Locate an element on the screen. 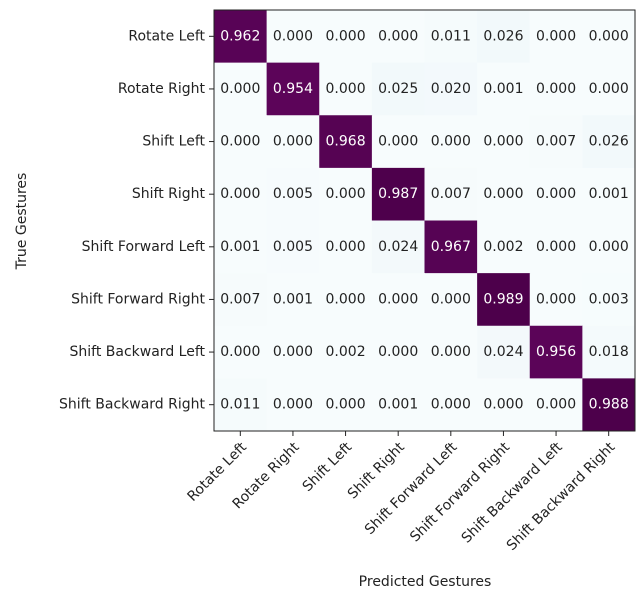 Image resolution: width=636 pixels, height=593 pixels. y-tick-label: Shift Left is located at coordinates (173, 142).